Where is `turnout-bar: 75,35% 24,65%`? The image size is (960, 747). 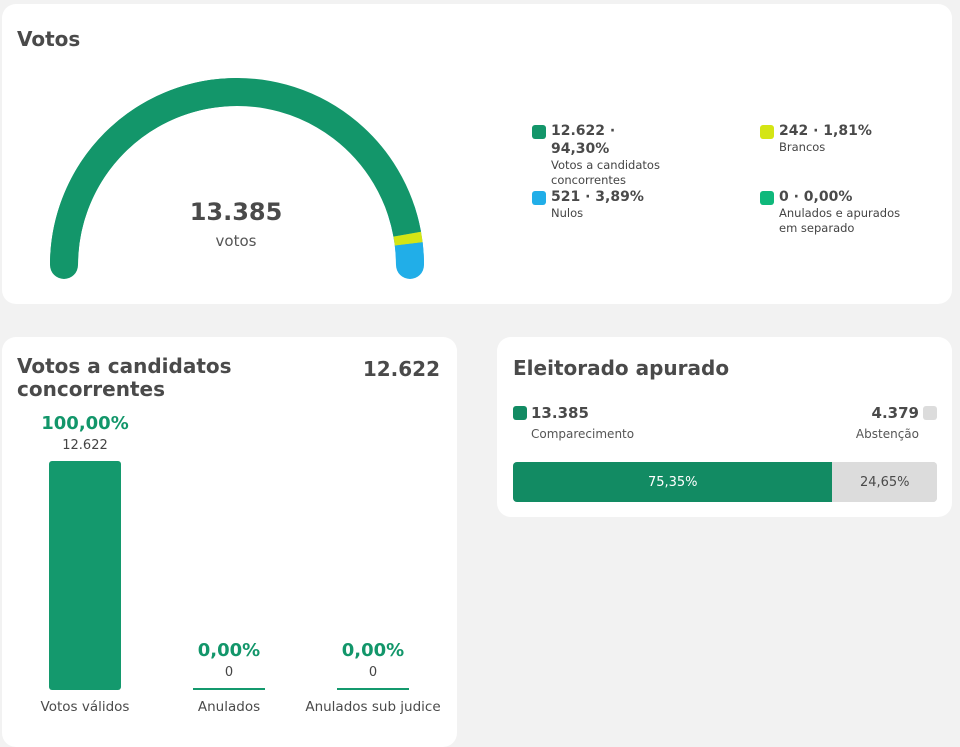
turnout-bar: 75,35% 24,65% is located at coordinates (725, 482).